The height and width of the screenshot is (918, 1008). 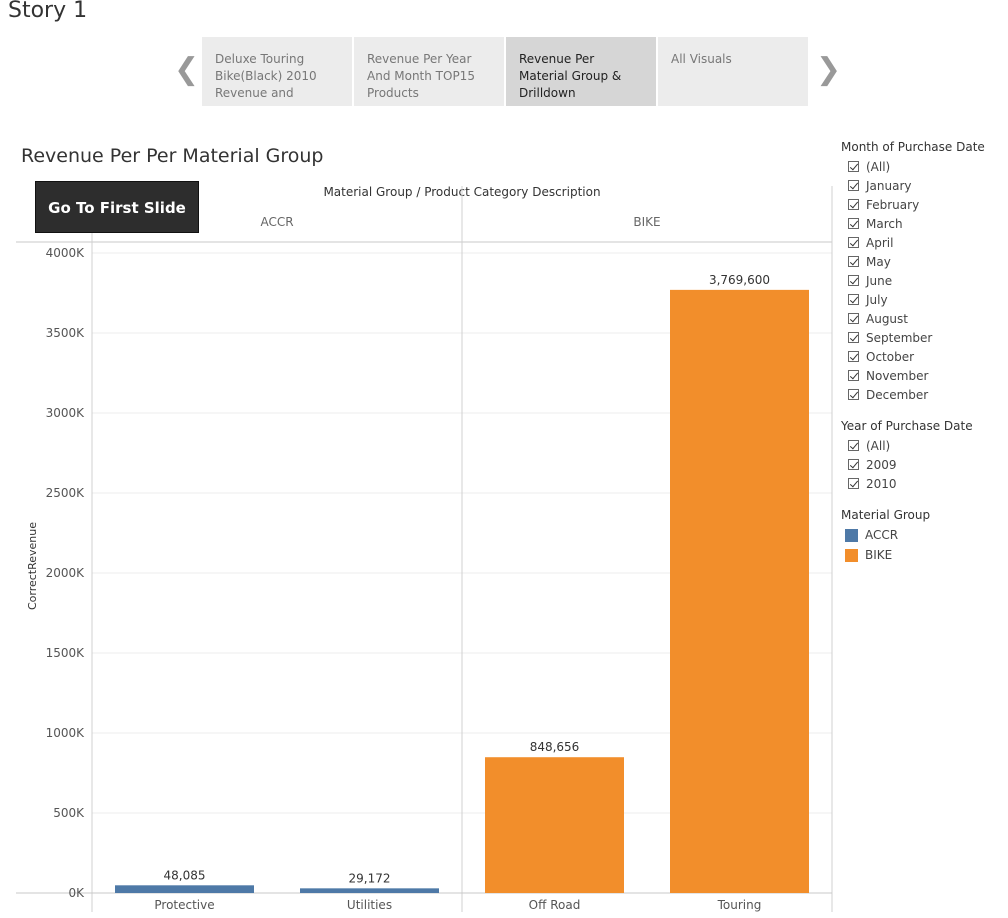 I want to click on group-label-accr: ACCR, so click(x=277, y=222).